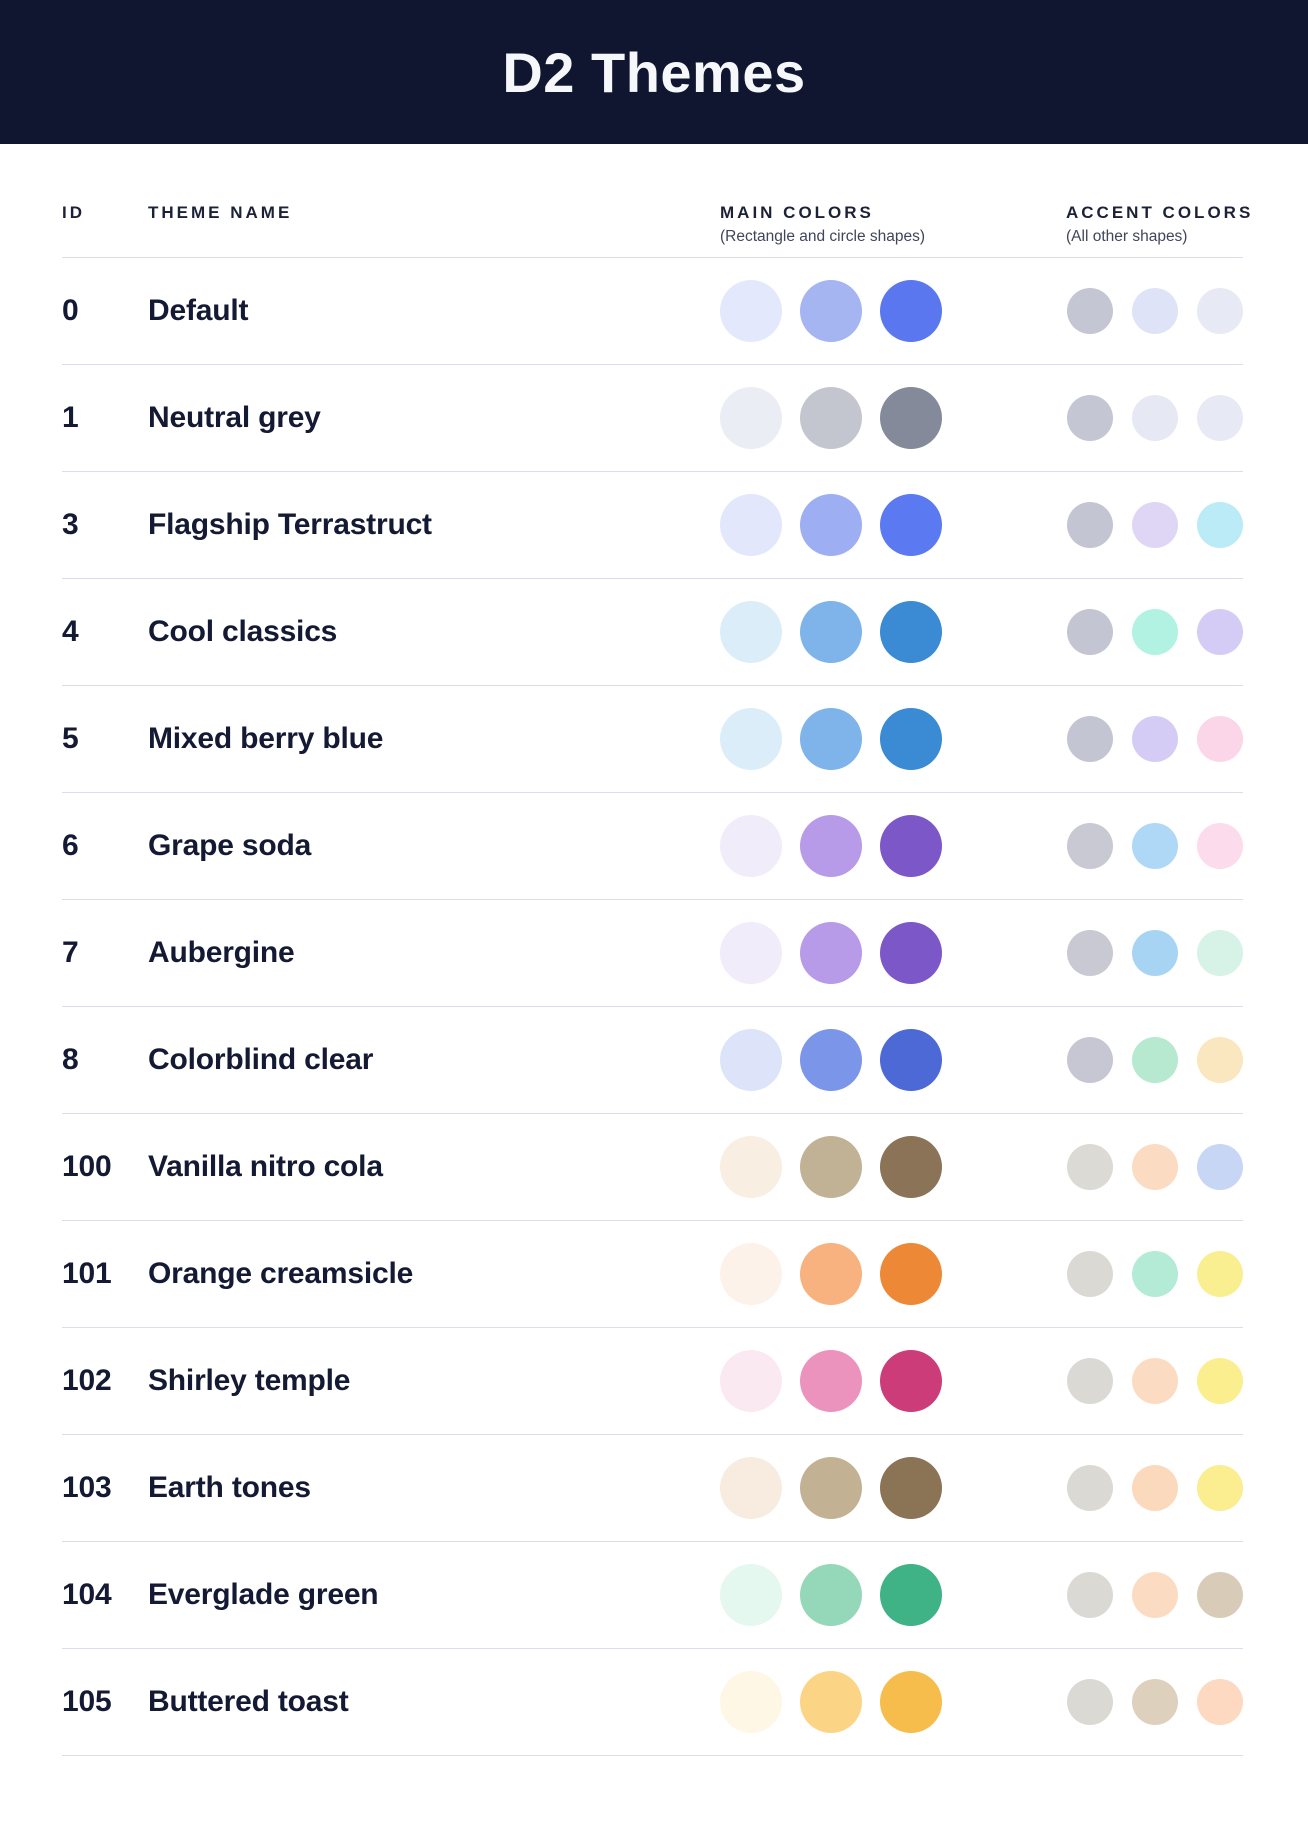  What do you see at coordinates (261, 1059) in the screenshot?
I see `theme-name: Colorblind clear` at bounding box center [261, 1059].